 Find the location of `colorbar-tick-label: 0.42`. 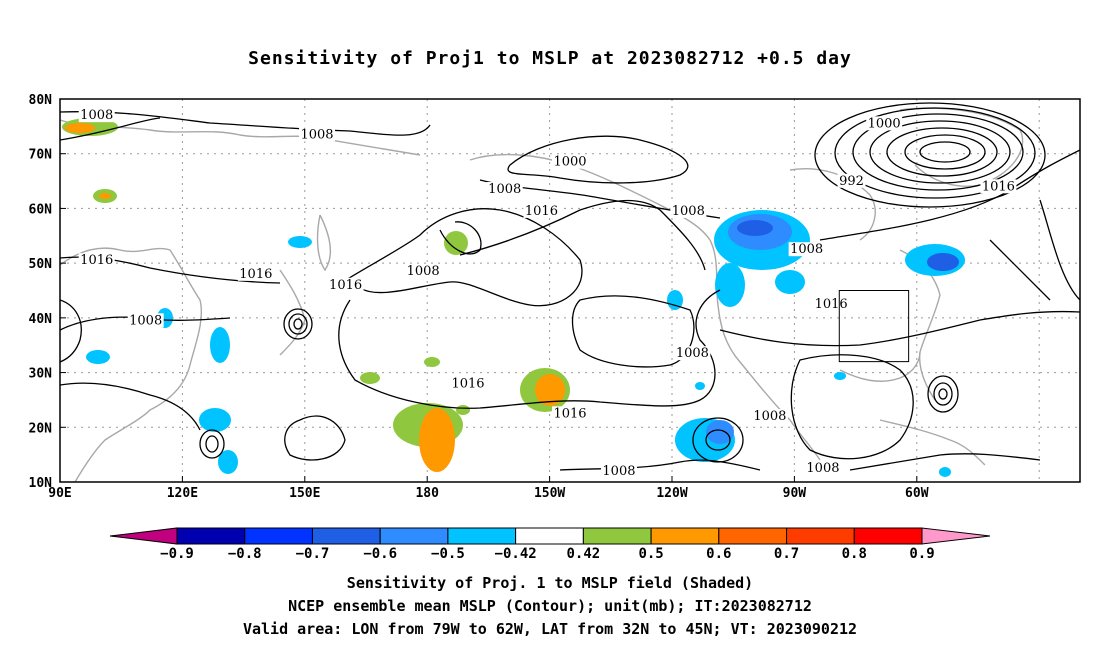

colorbar-tick-label: 0.42 is located at coordinates (584, 554).